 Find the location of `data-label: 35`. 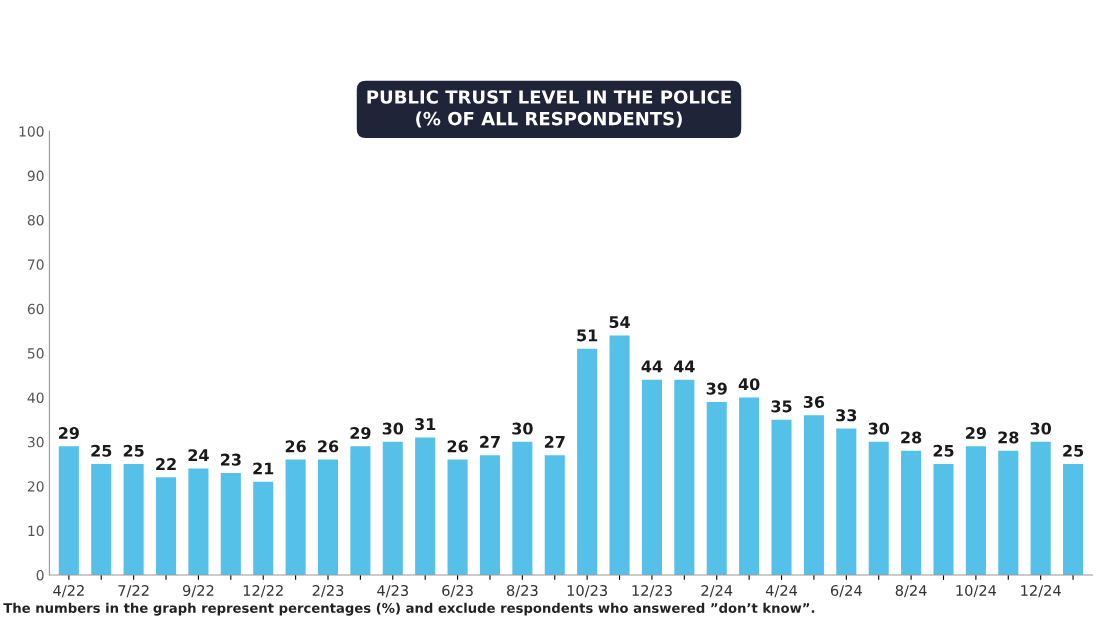

data-label: 35 is located at coordinates (781, 406).